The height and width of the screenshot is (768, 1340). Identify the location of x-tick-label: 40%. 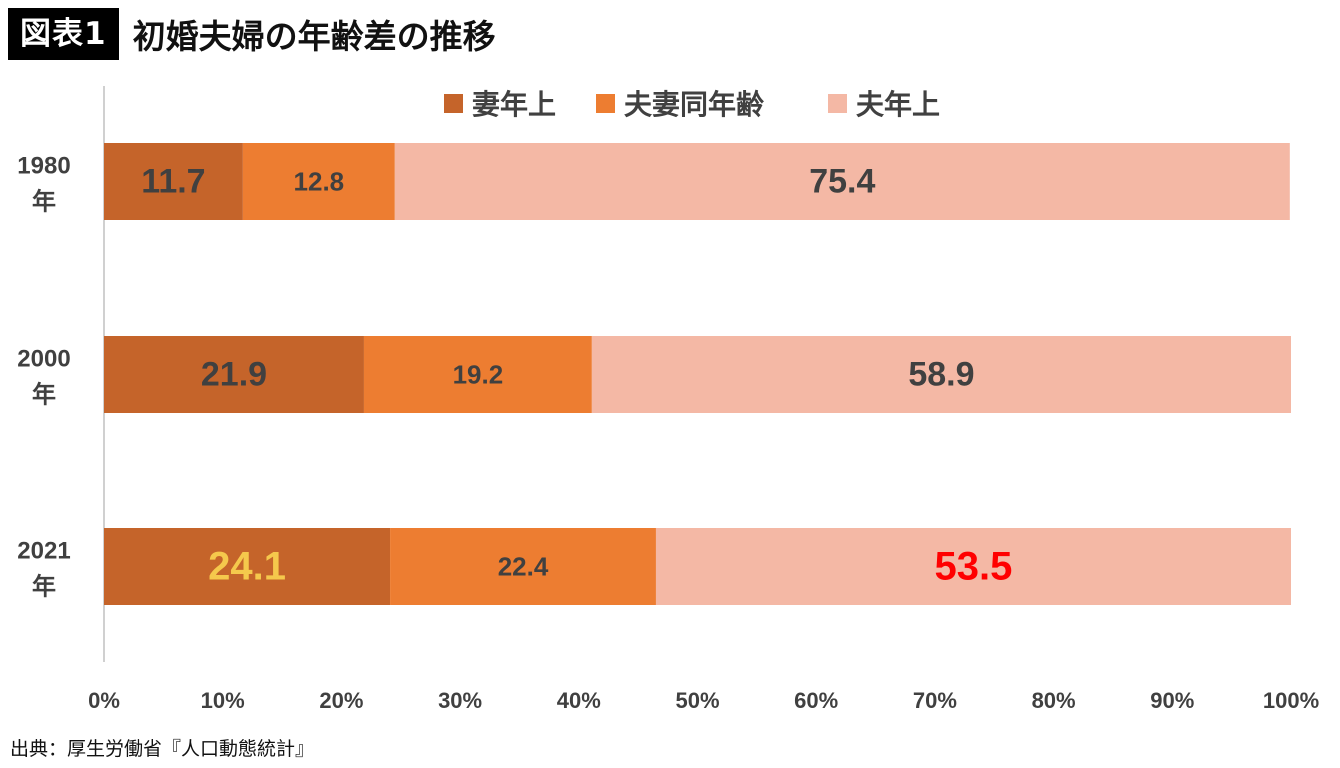
(579, 700).